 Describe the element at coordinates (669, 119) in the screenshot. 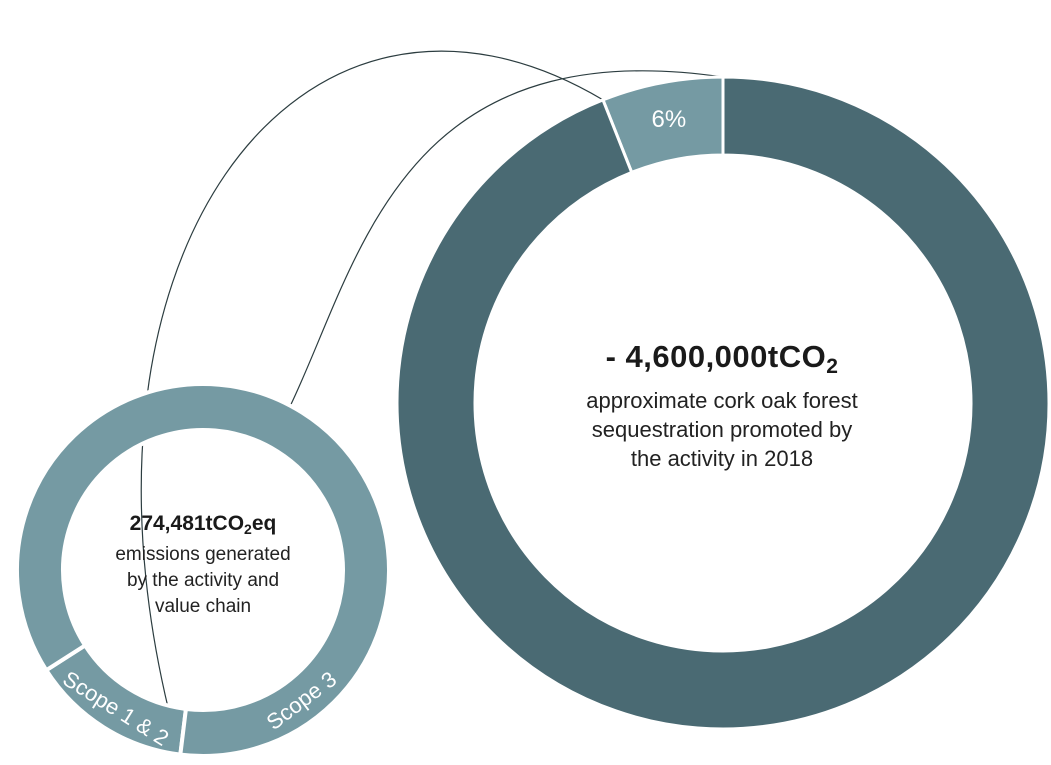

I see `sequestration-slice-label-1: 6%` at that location.